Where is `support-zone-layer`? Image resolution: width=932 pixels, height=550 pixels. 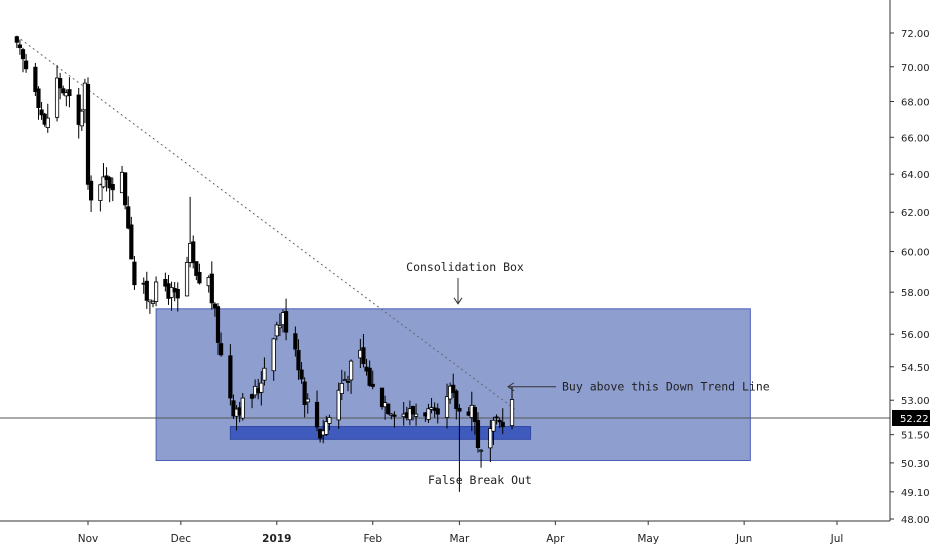
support-zone-layer is located at coordinates (380, 433).